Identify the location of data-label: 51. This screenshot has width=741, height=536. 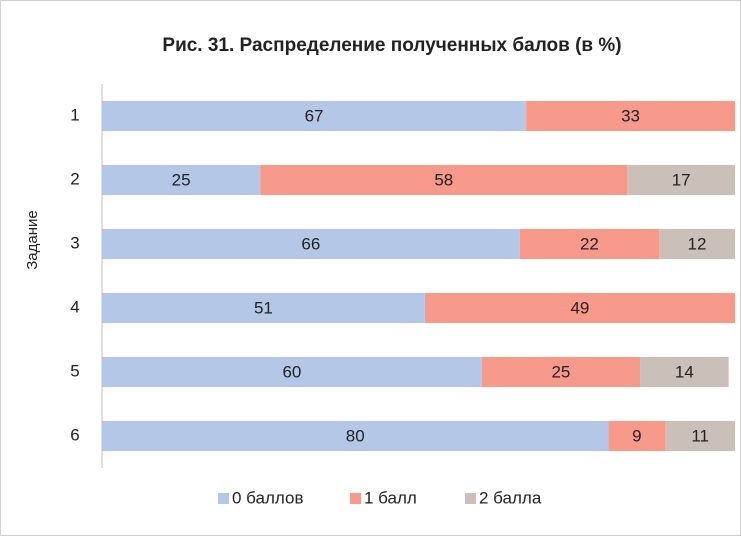
(263, 307).